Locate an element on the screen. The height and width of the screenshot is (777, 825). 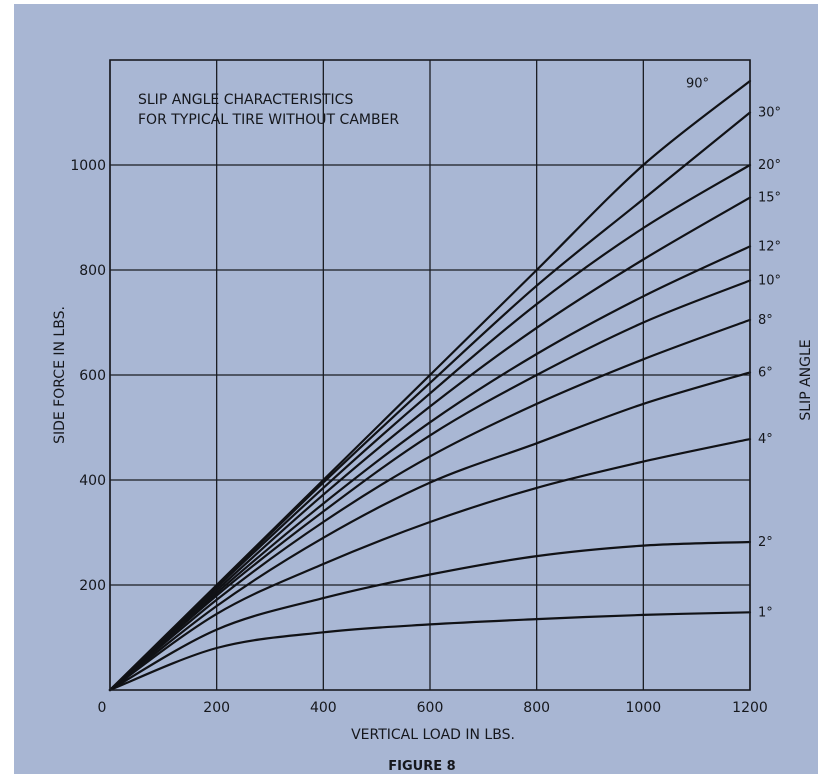
slip-angle-label: 8° is located at coordinates (765, 320).